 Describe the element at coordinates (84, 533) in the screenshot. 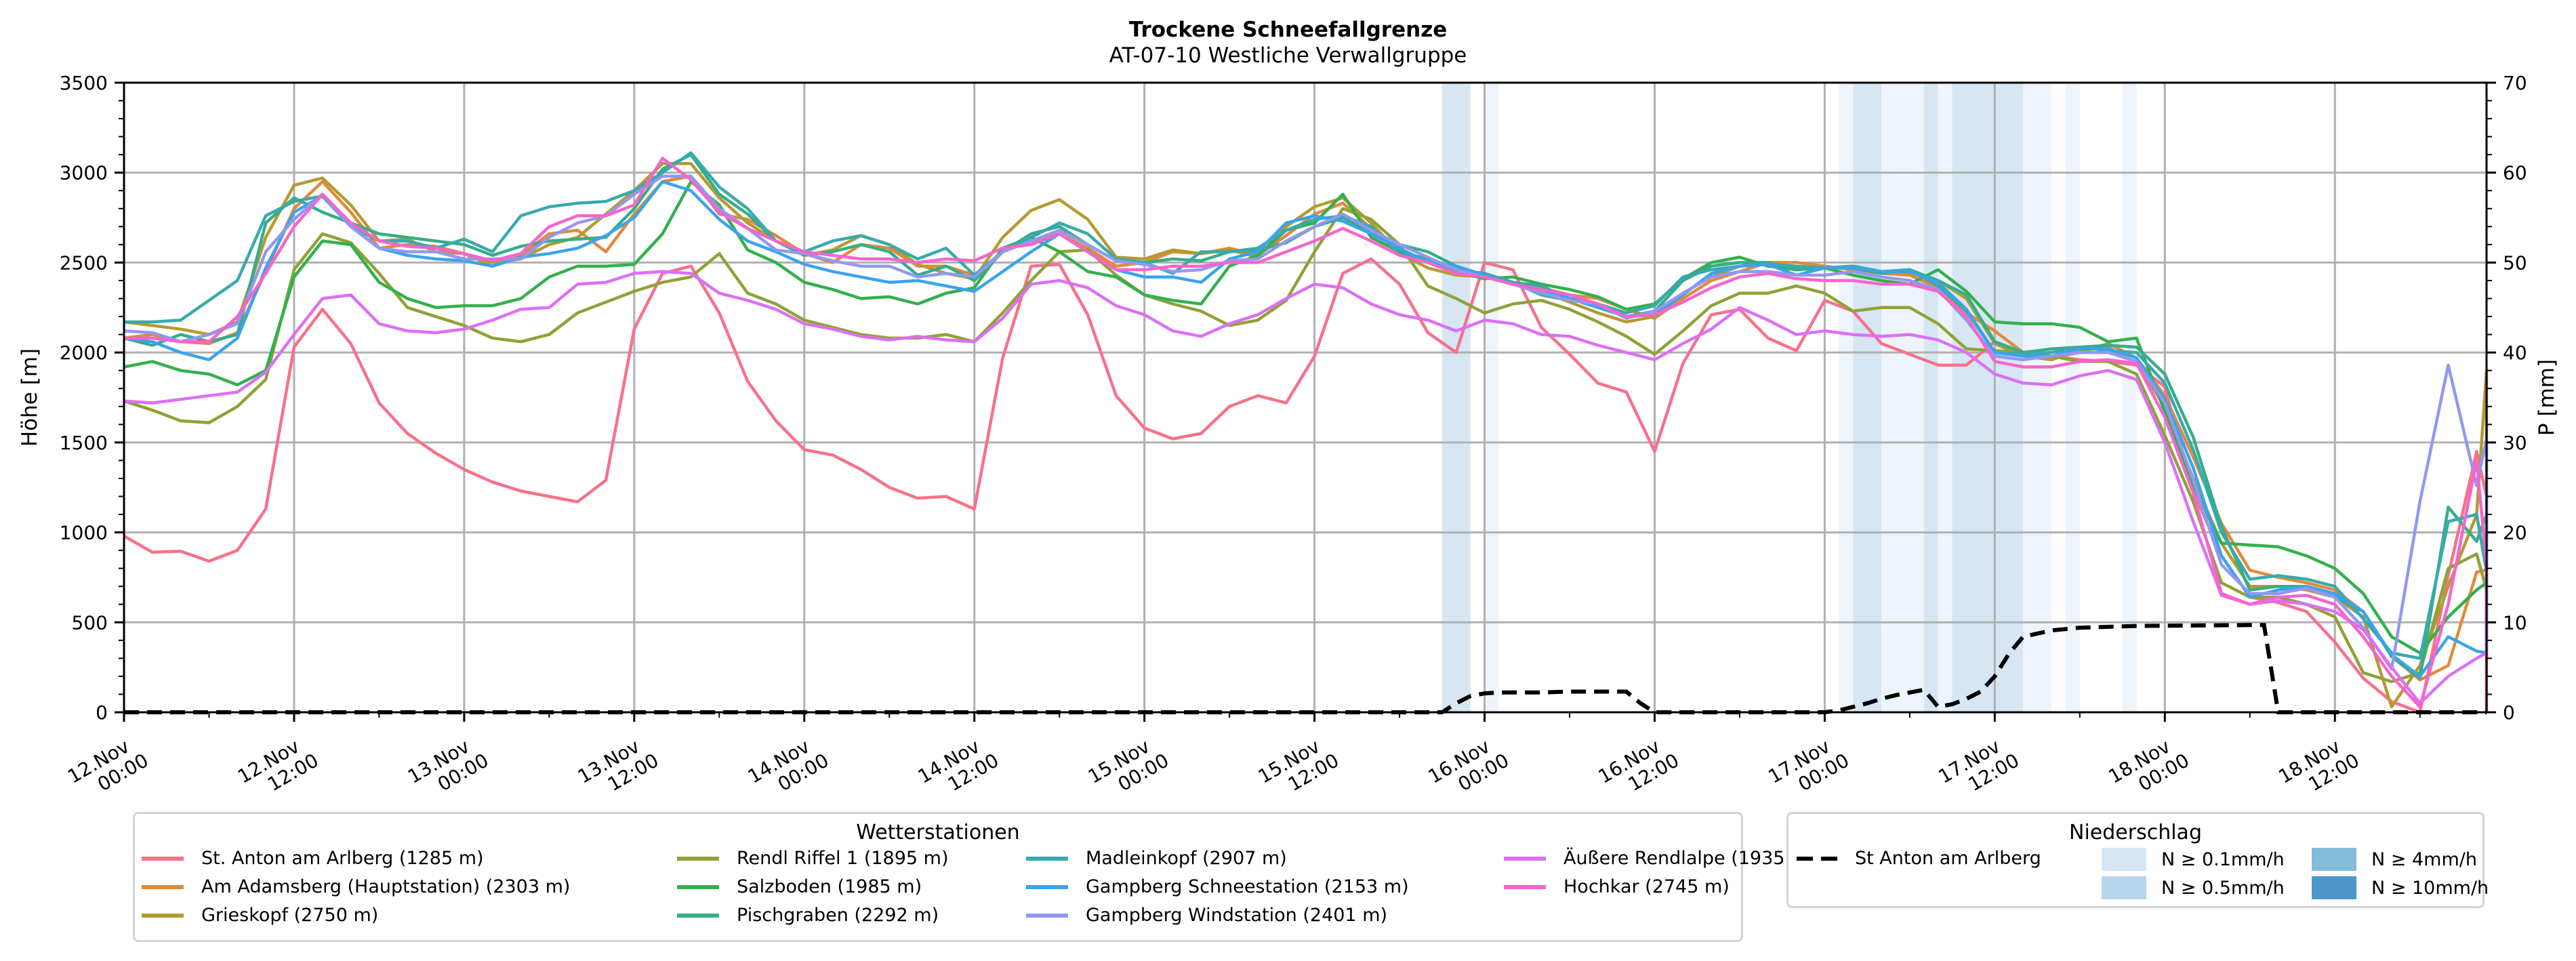

I see `y-tick-label: 1000` at that location.